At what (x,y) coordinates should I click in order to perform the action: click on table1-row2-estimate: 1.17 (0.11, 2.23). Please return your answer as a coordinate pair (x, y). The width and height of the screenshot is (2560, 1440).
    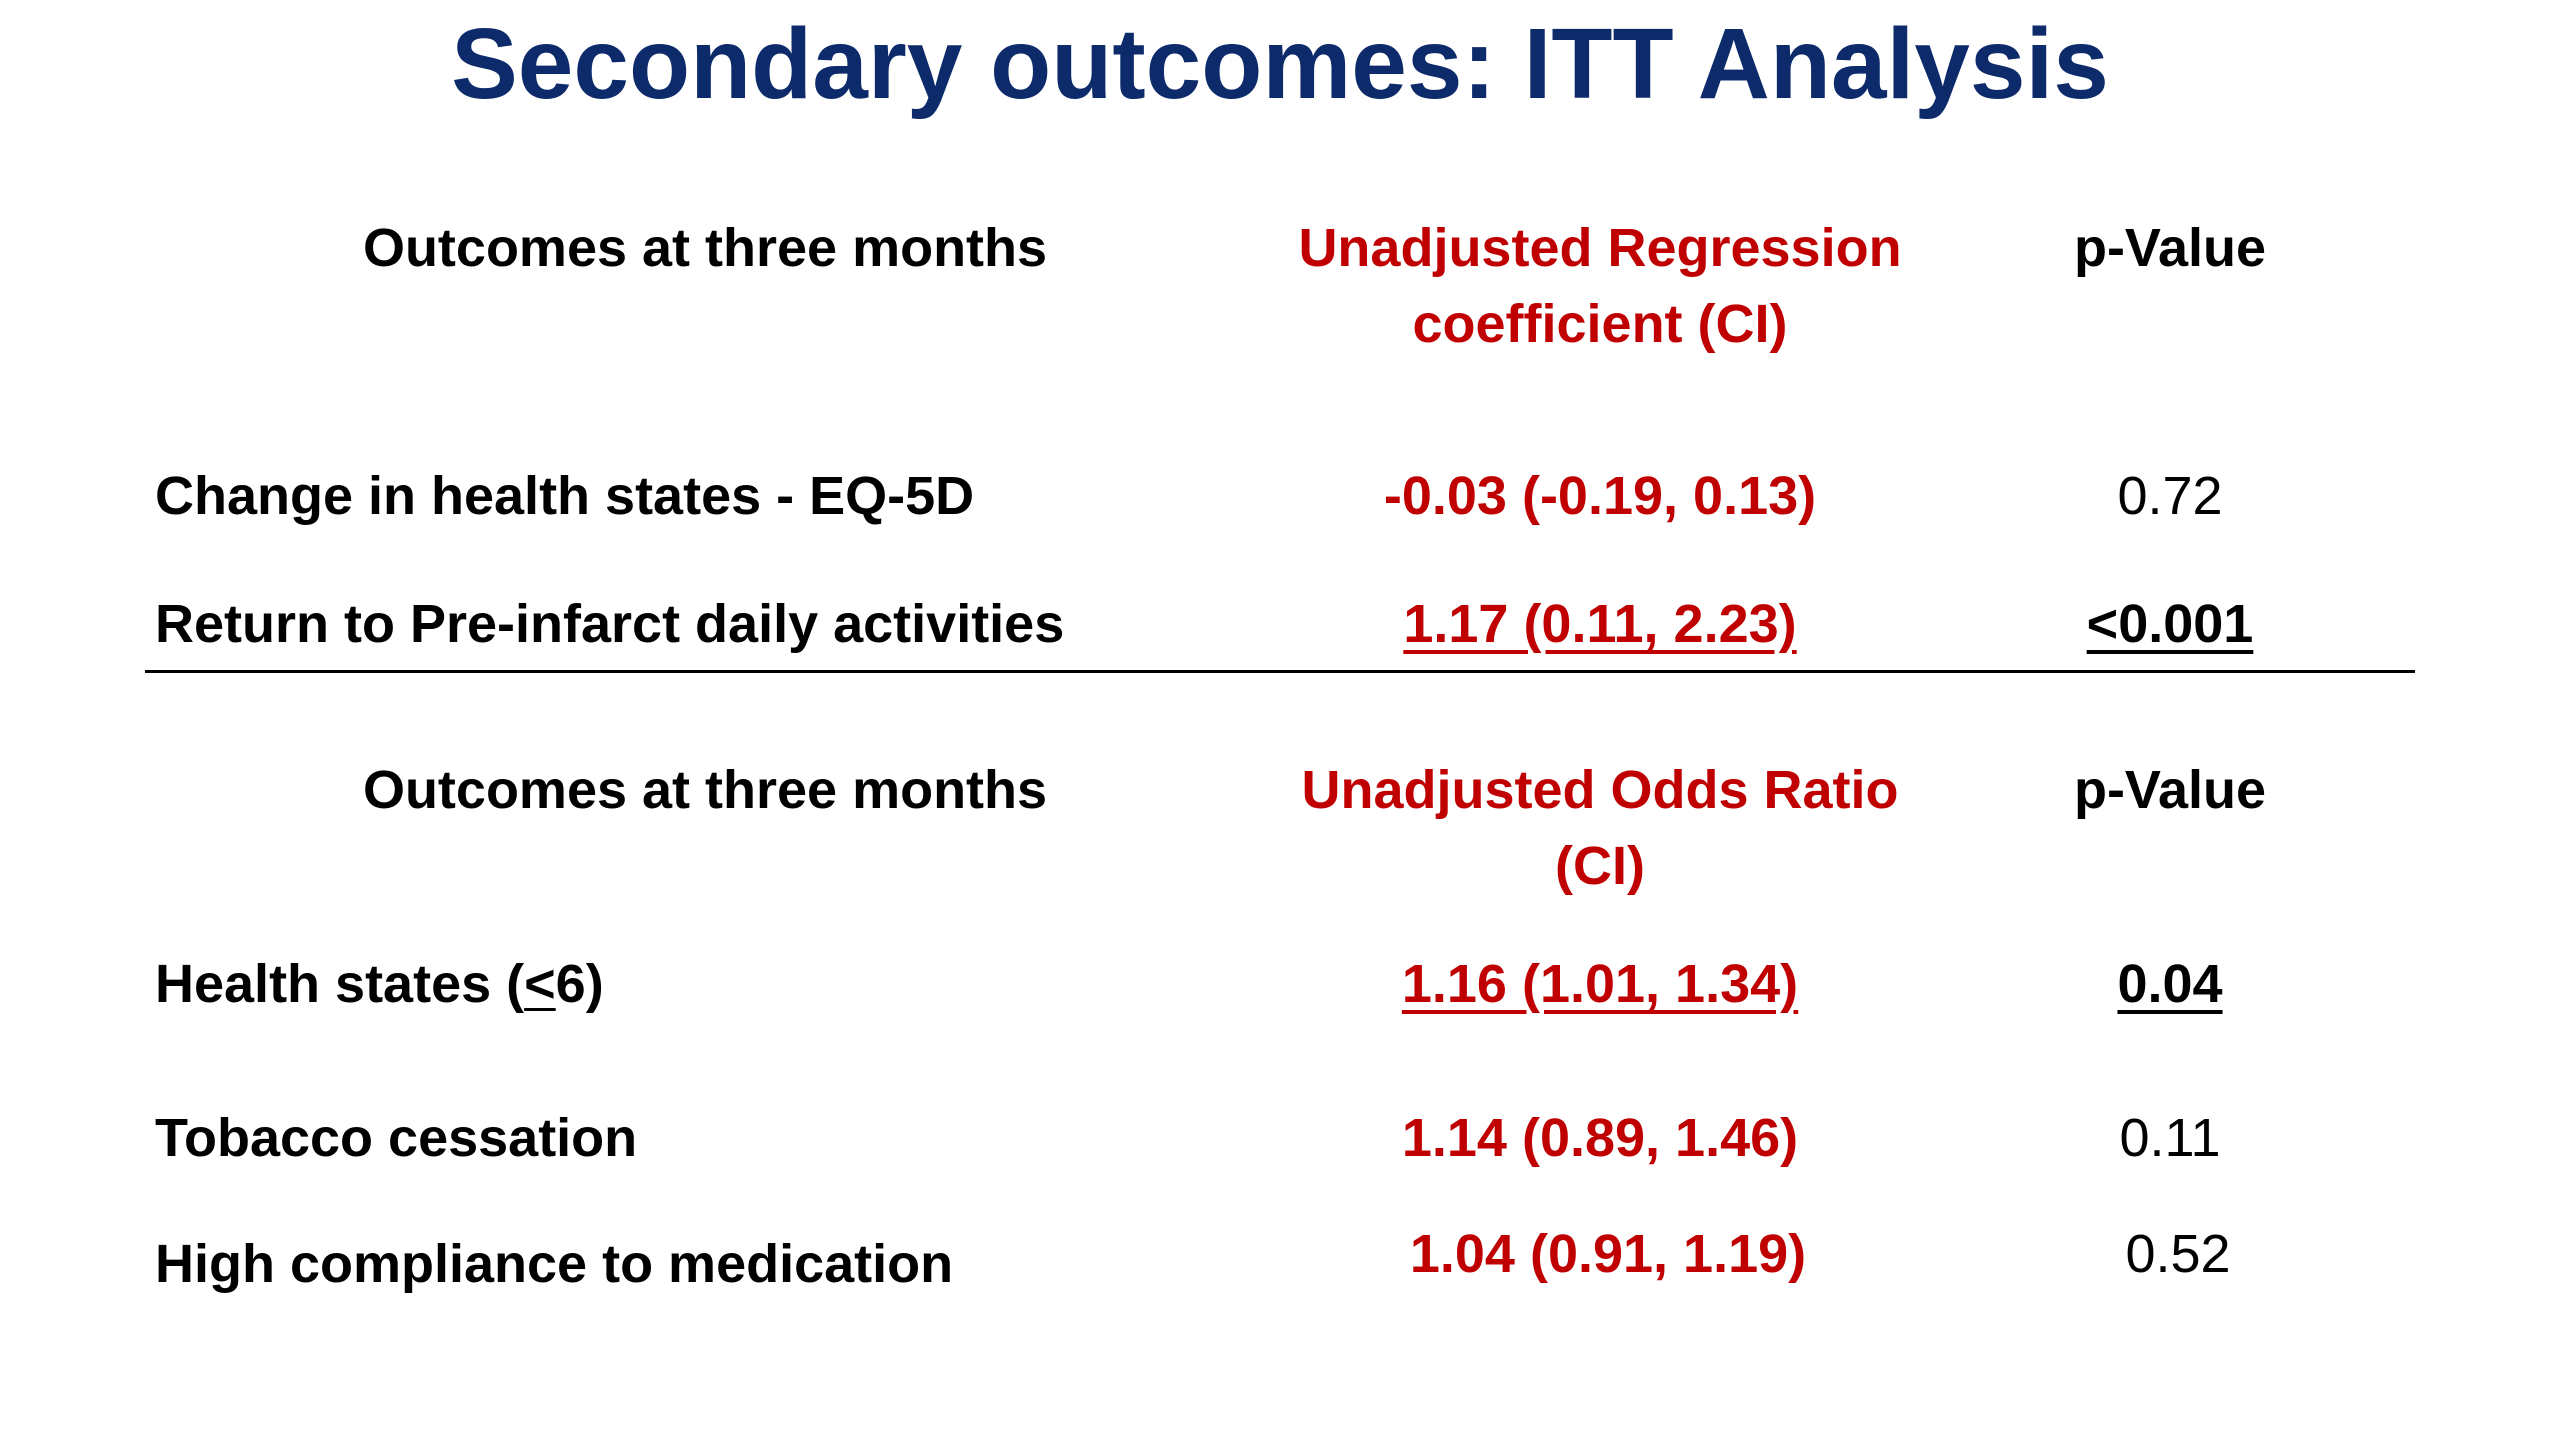
    Looking at the image, I should click on (1600, 624).